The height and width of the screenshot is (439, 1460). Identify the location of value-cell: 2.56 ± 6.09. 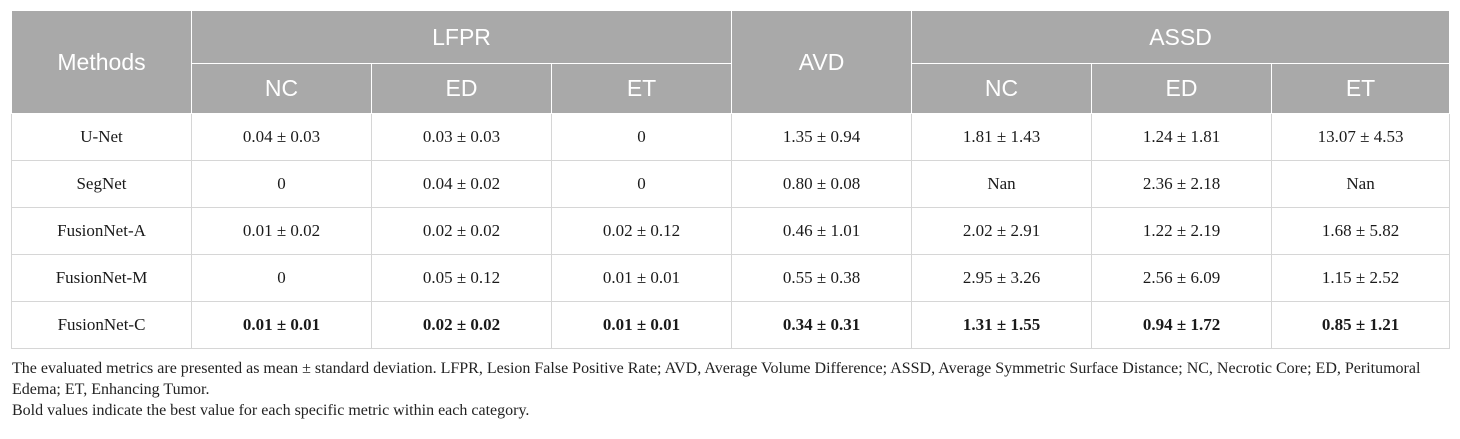
(1182, 278).